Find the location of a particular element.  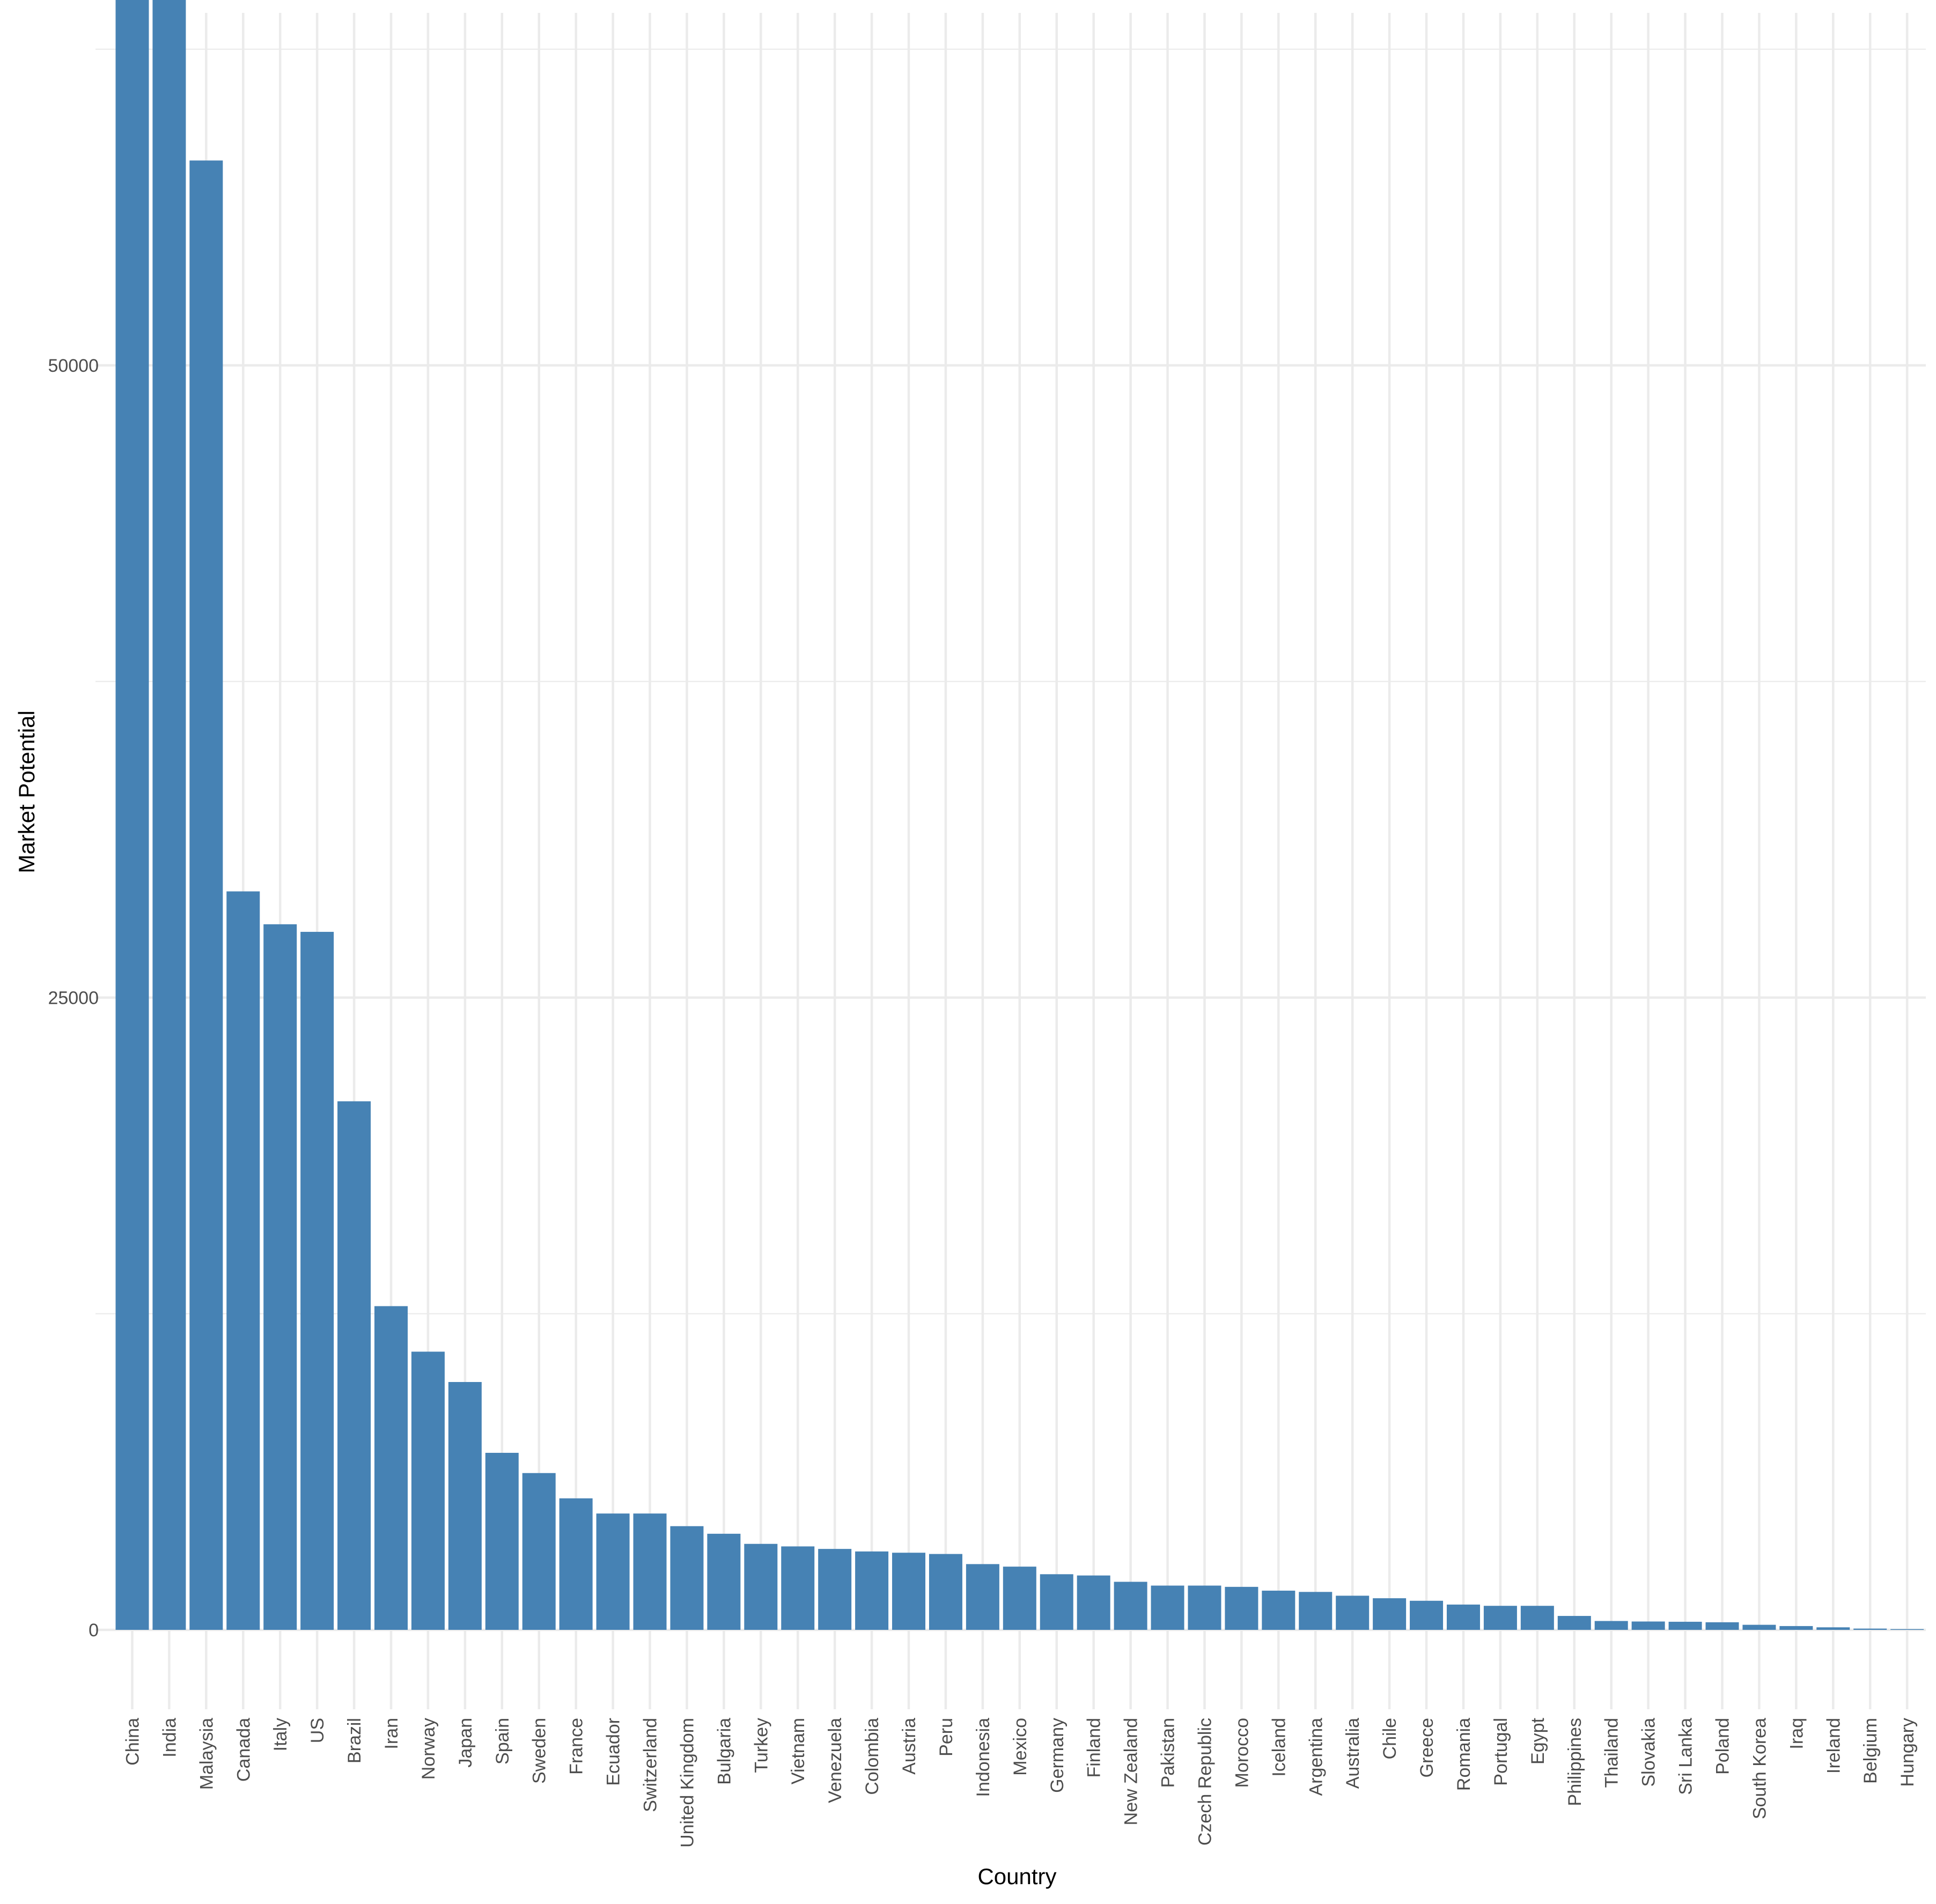

x-tick-label: Canada is located at coordinates (243, 1750).